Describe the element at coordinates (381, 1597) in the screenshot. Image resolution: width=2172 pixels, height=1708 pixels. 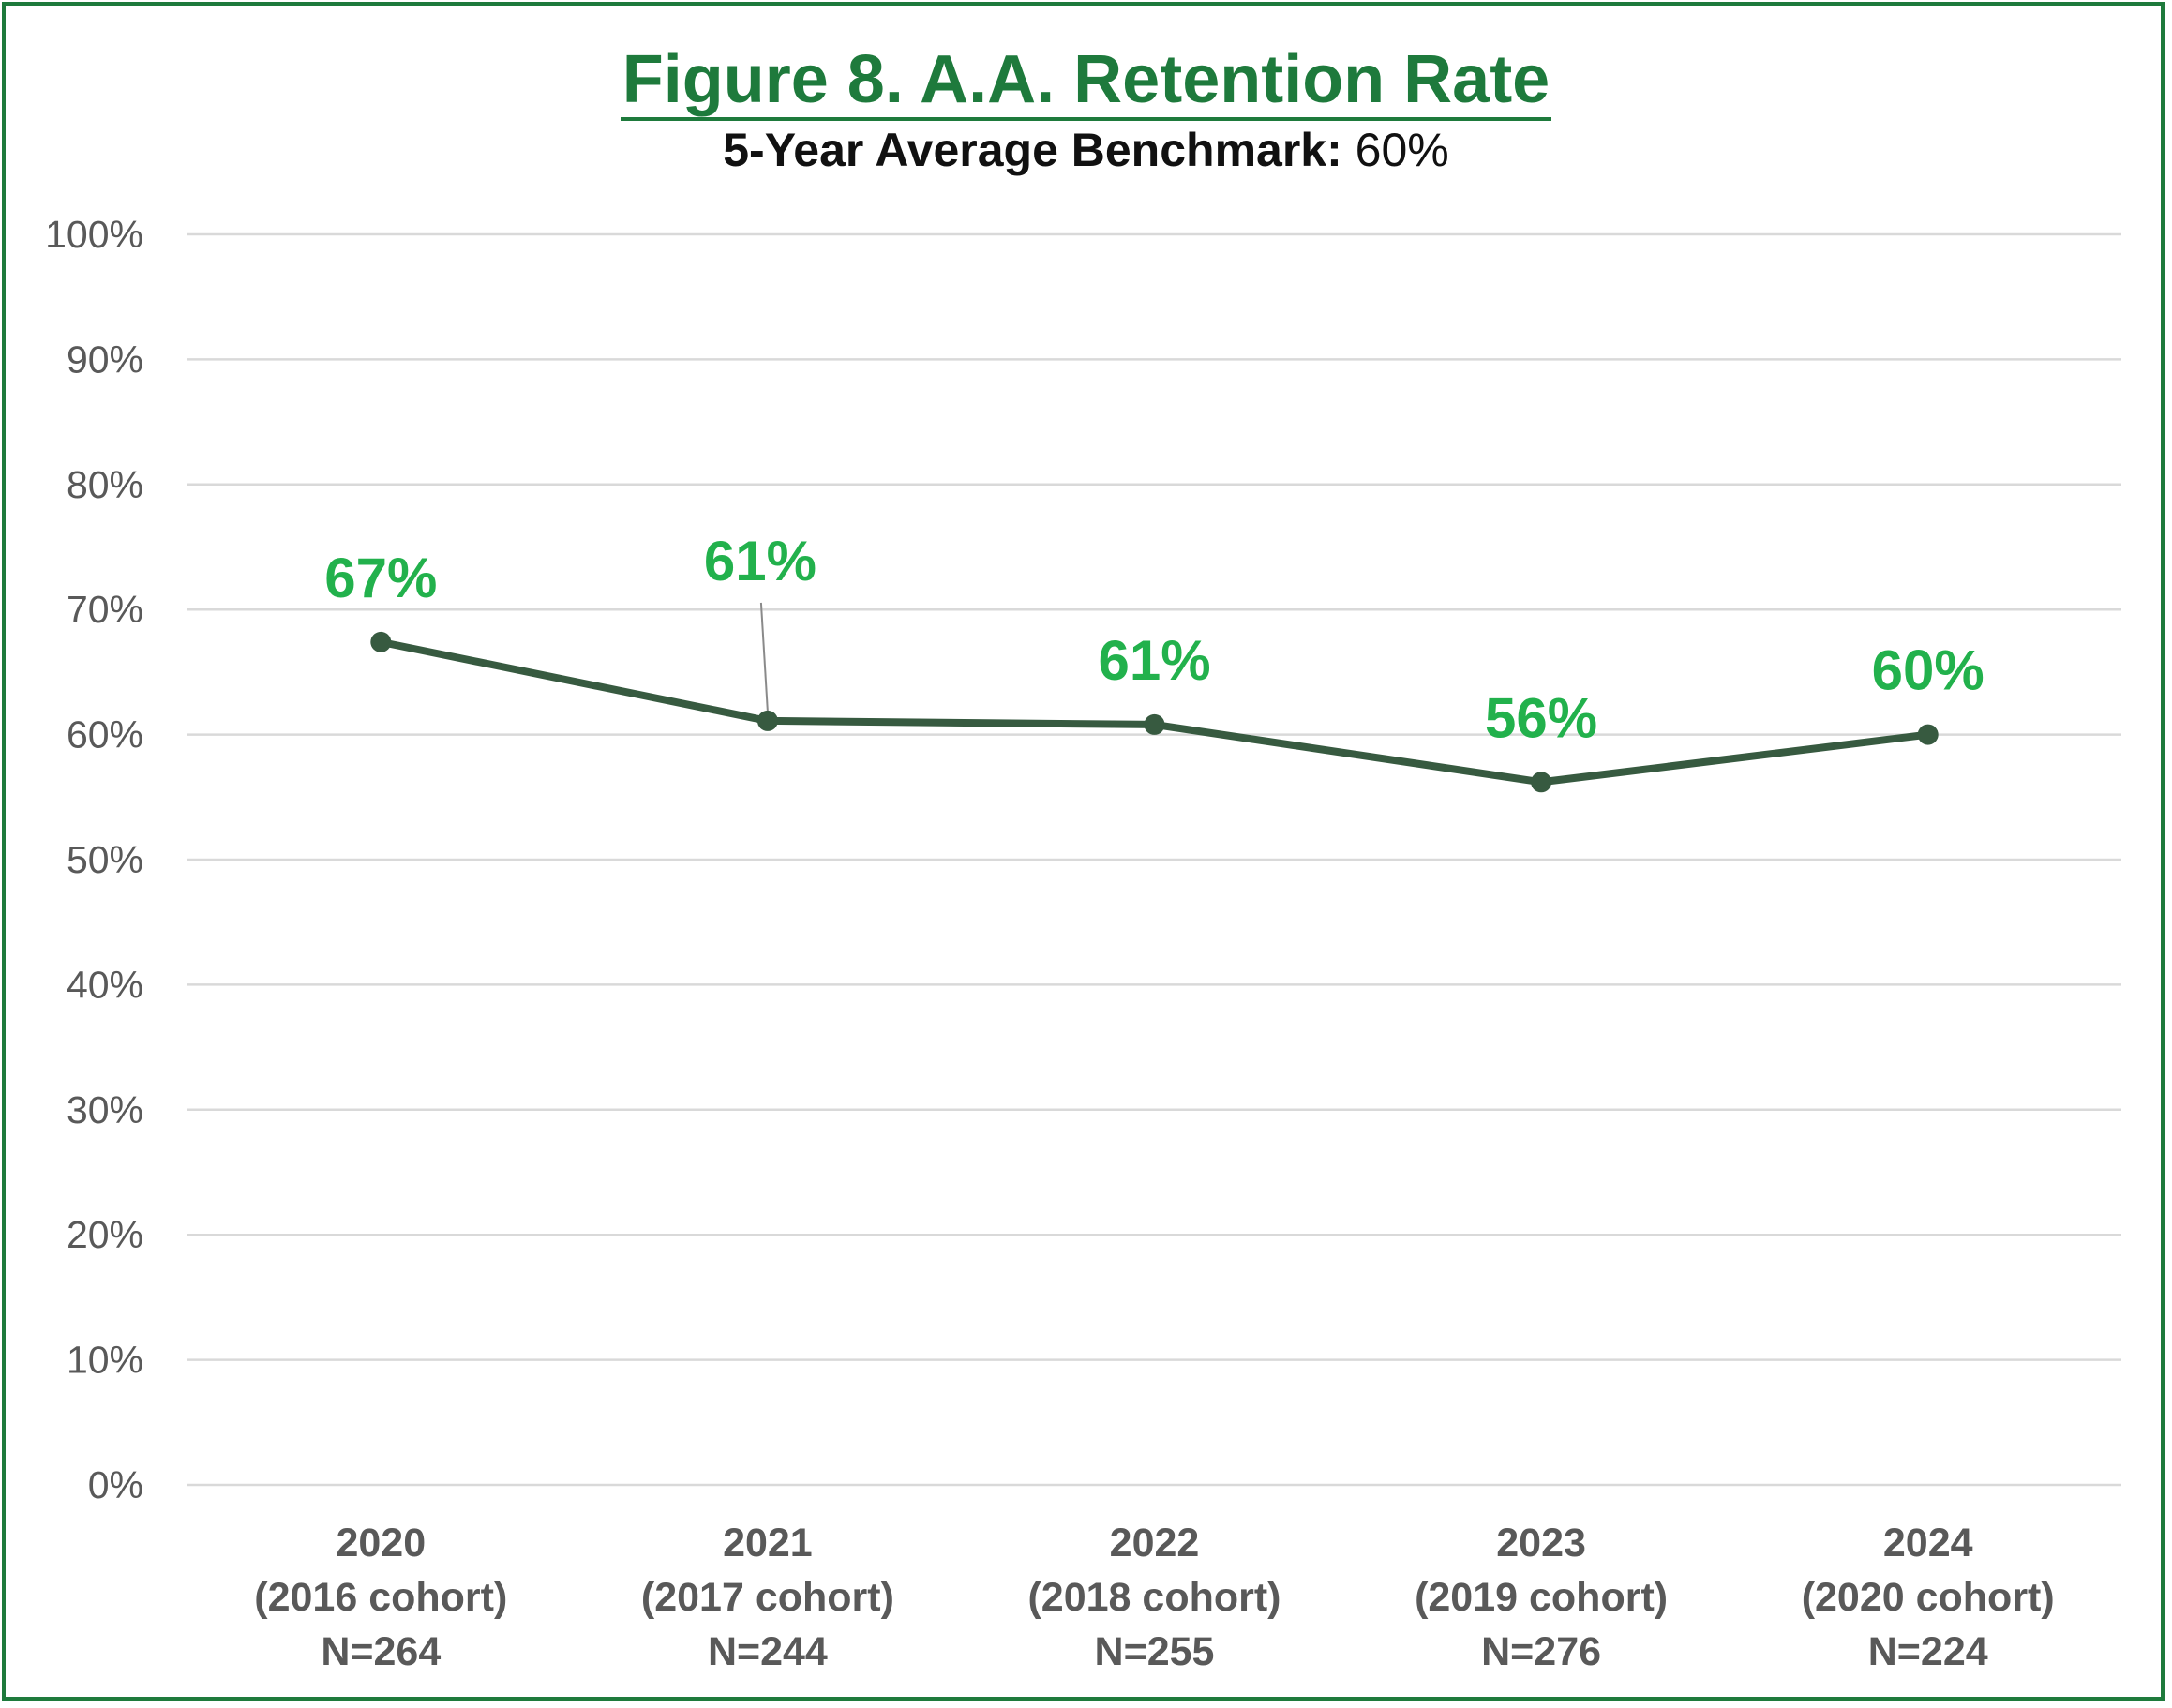
I see `x-tick-label-0-1: (2016 cohort)` at that location.